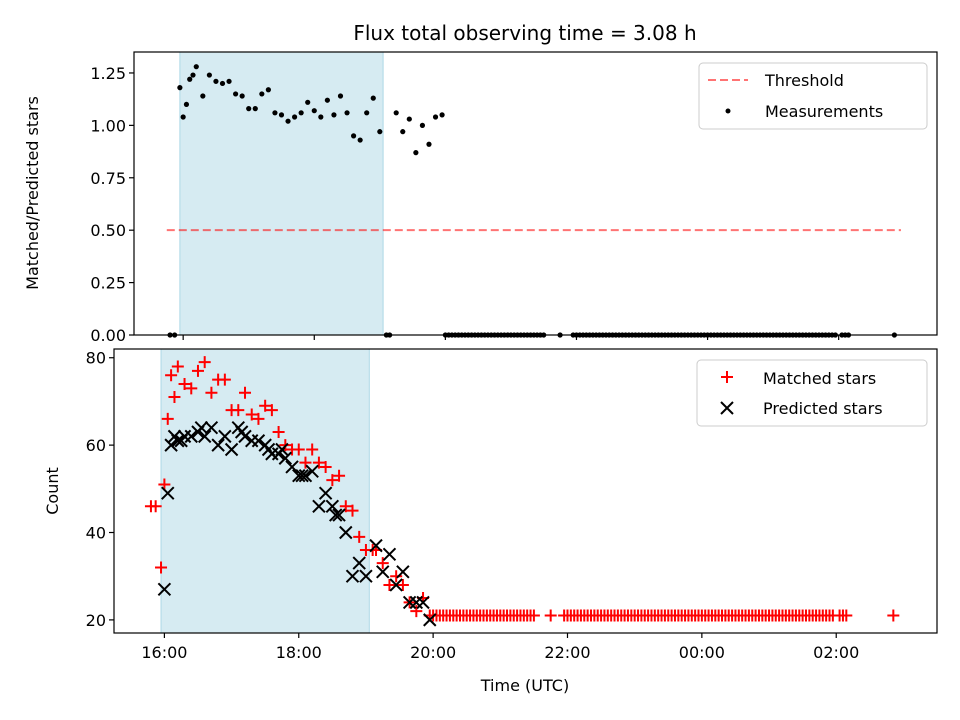  Describe the element at coordinates (823, 408) in the screenshot. I see `legend-predicted-label: Predicted stars` at that location.